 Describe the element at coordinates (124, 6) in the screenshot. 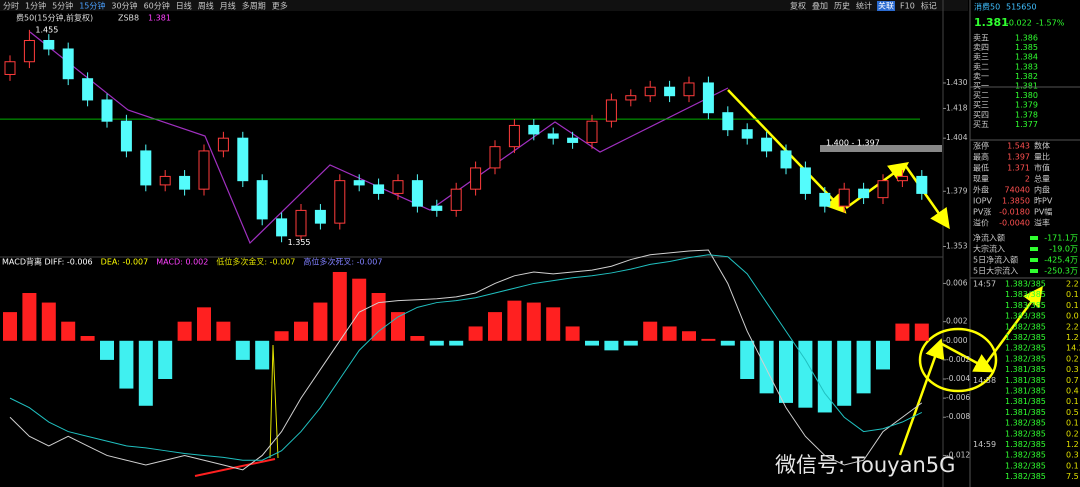

I see `period-tab: 30分钟` at that location.